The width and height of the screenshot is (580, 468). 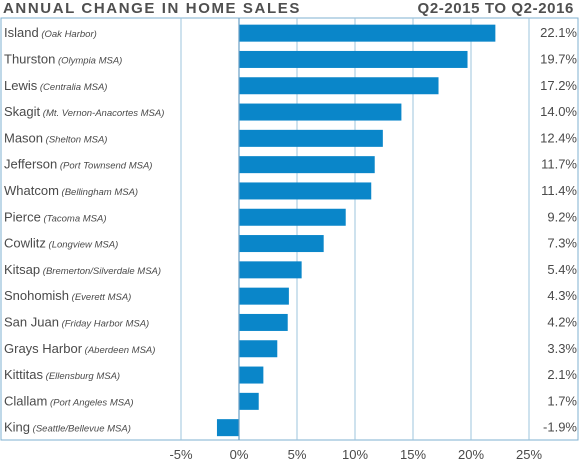 What do you see at coordinates (31, 190) in the screenshot?
I see `category-name: Whatcom` at bounding box center [31, 190].